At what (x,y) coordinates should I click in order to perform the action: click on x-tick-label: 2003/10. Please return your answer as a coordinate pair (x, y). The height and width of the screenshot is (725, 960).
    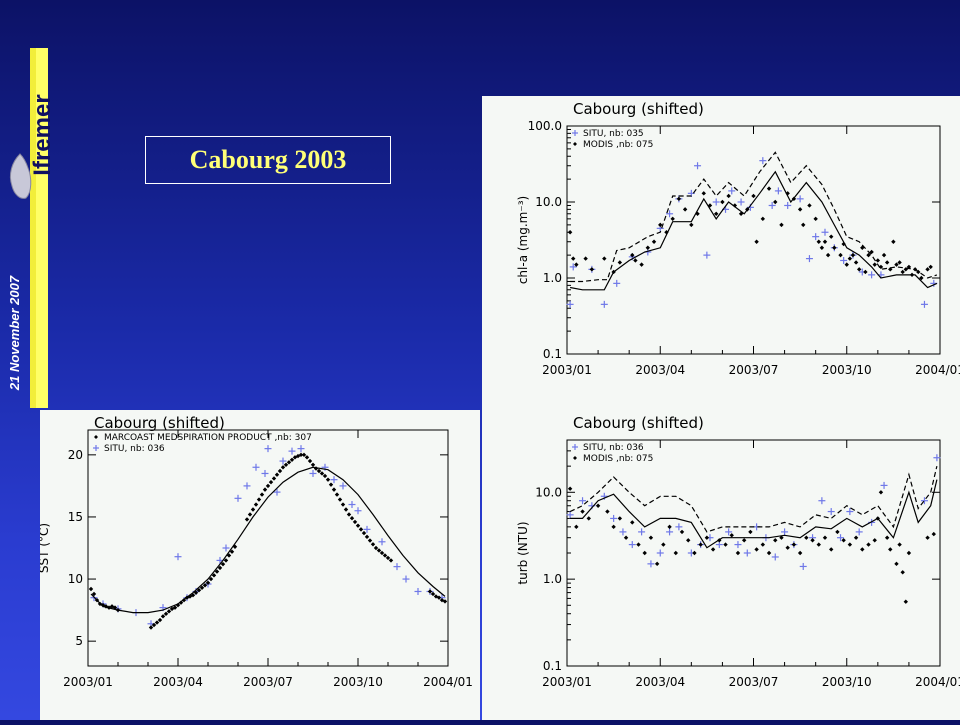
    Looking at the image, I should click on (358, 682).